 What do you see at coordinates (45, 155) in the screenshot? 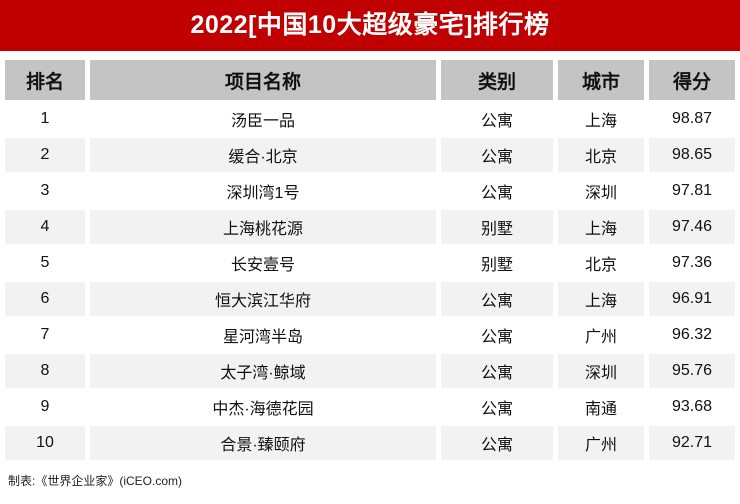
I see `cell-rank: 2` at bounding box center [45, 155].